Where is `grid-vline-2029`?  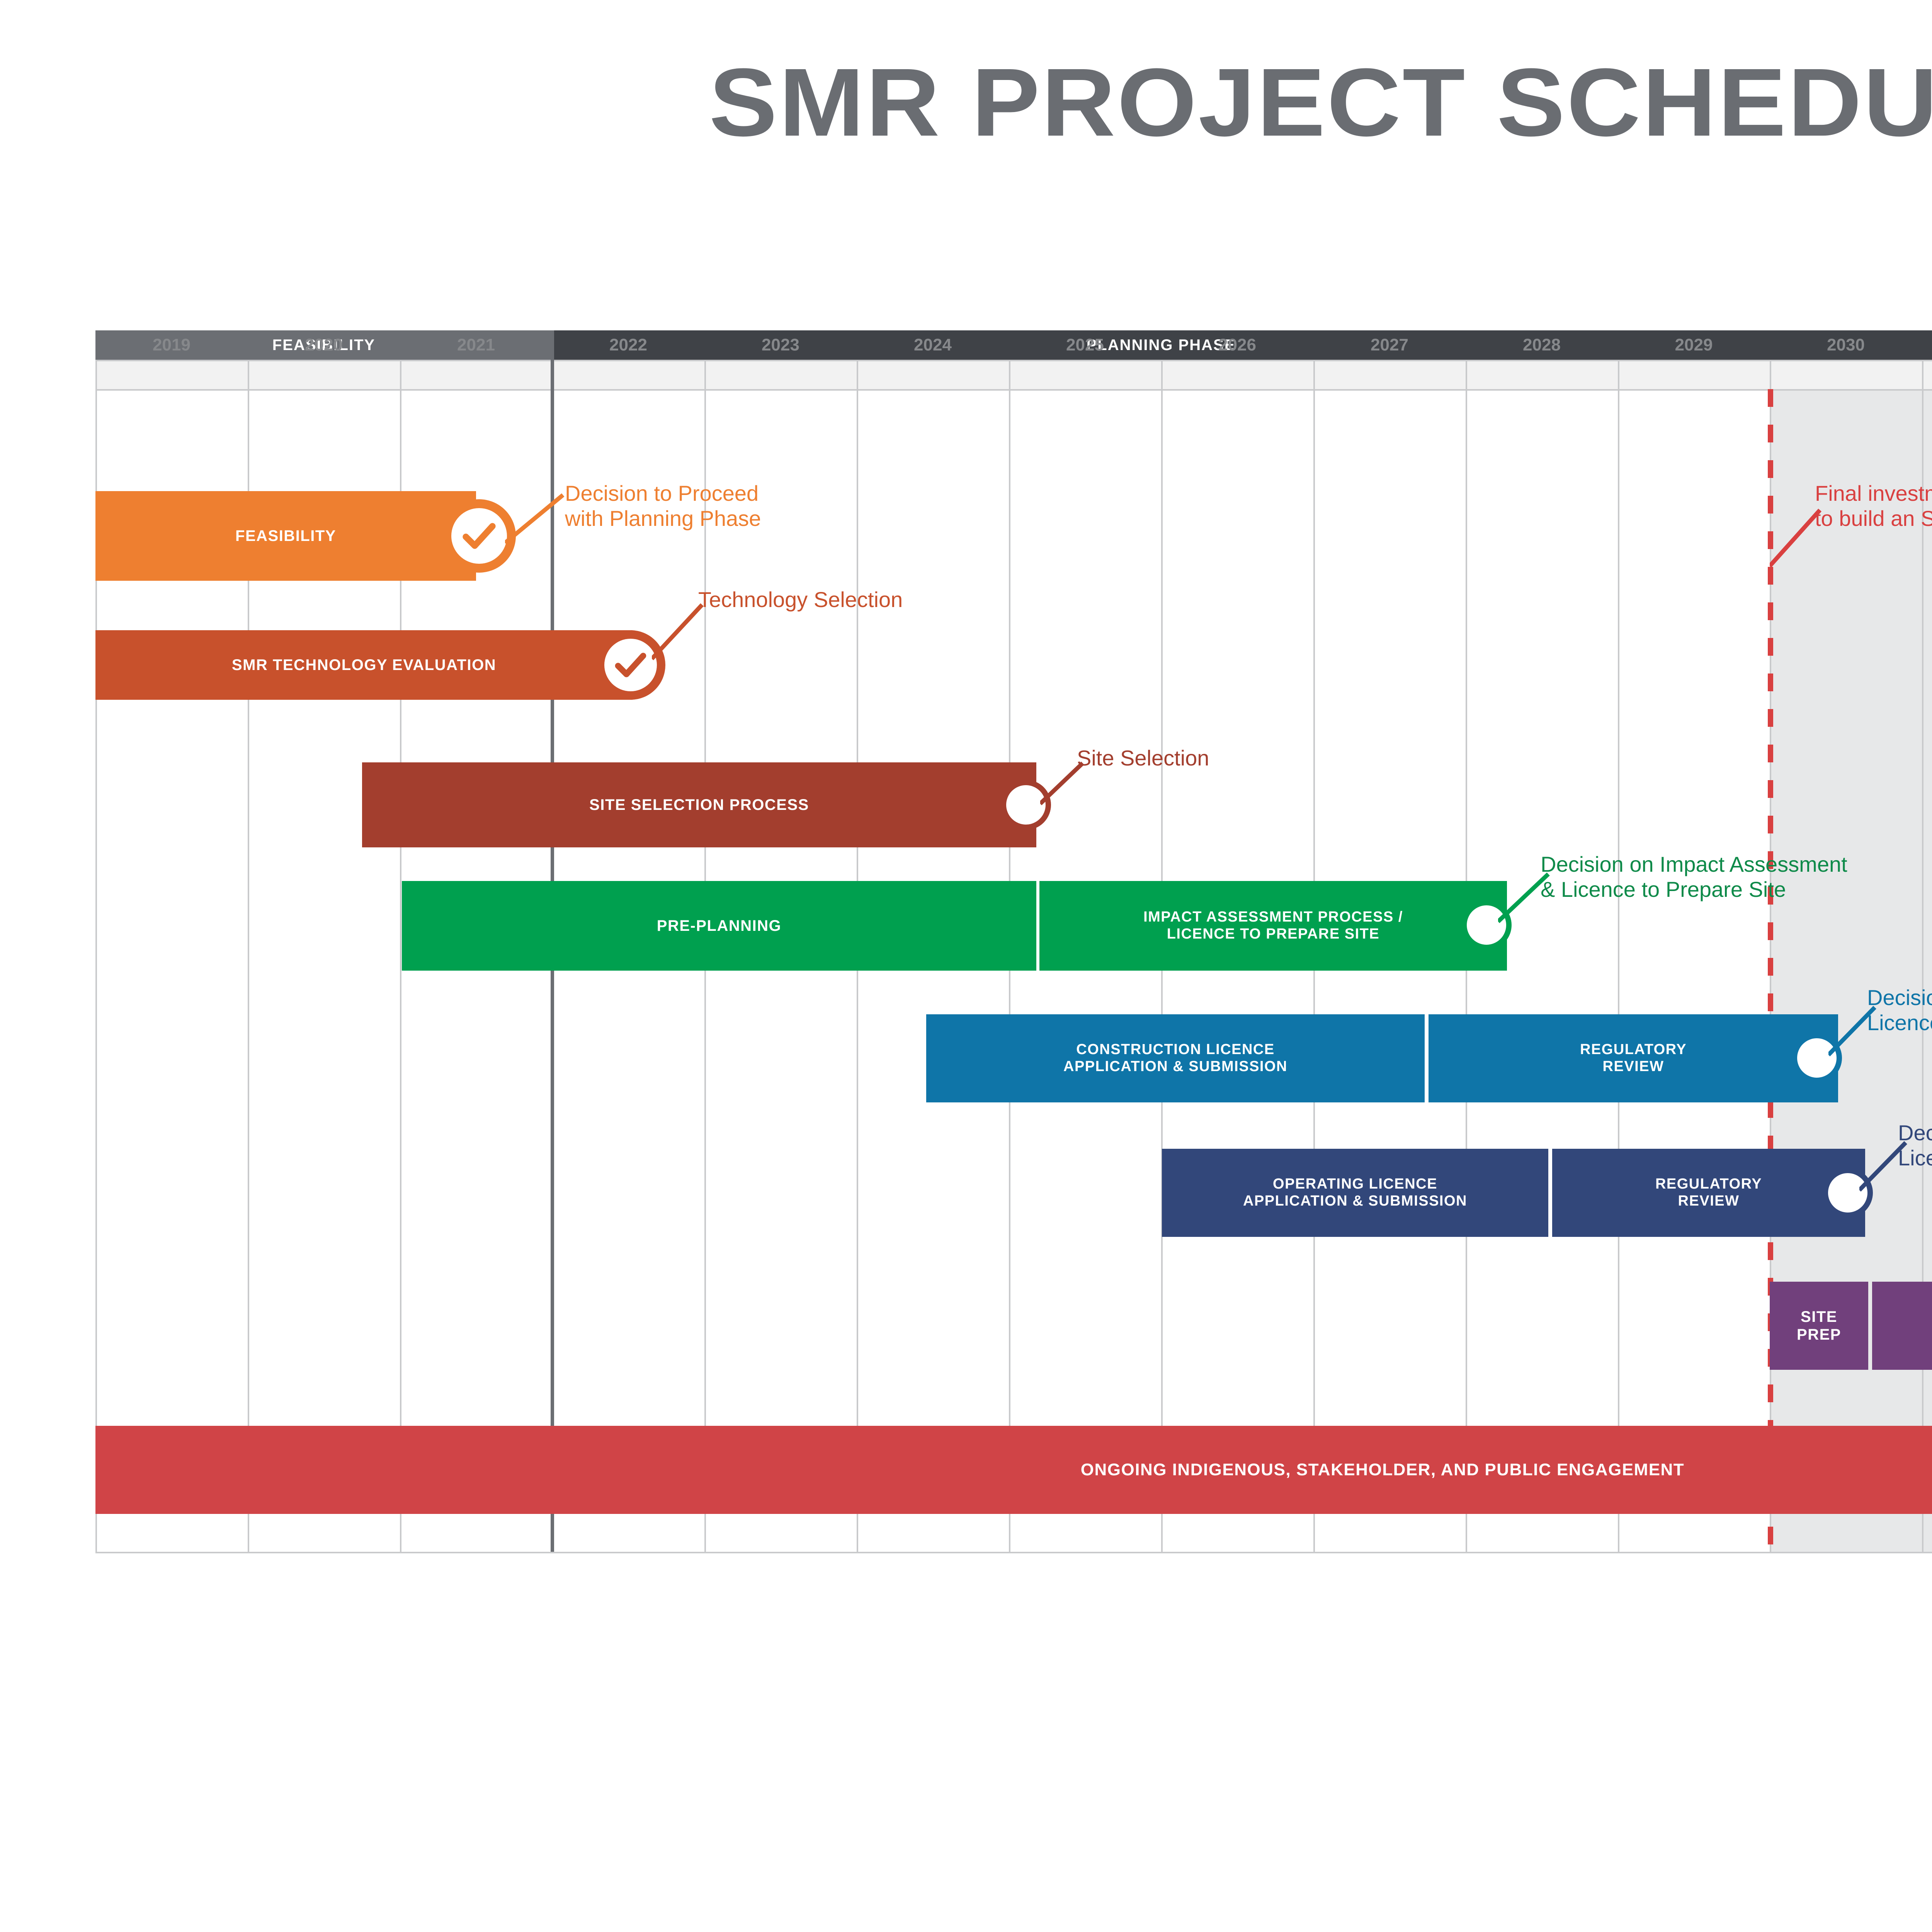 grid-vline-2029 is located at coordinates (1618, 956).